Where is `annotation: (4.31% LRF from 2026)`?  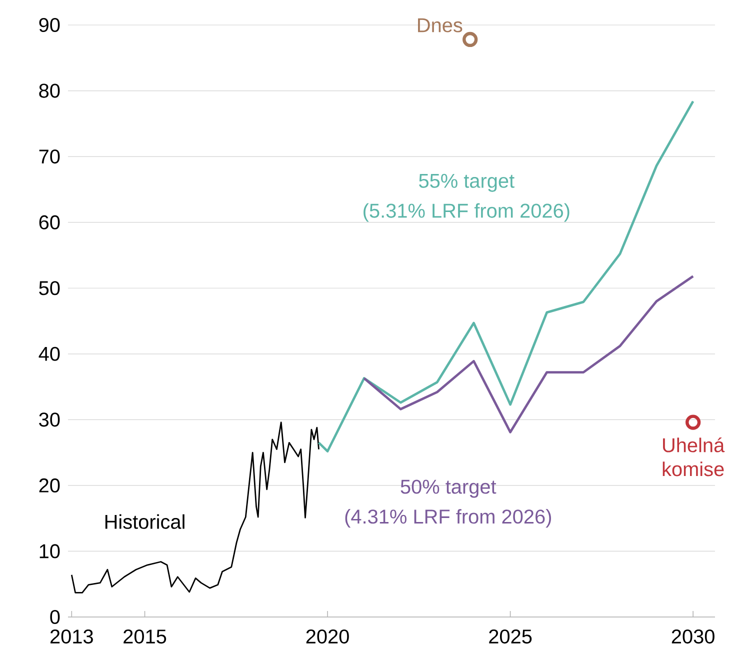
annotation: (4.31% LRF from 2026) is located at coordinates (448, 518).